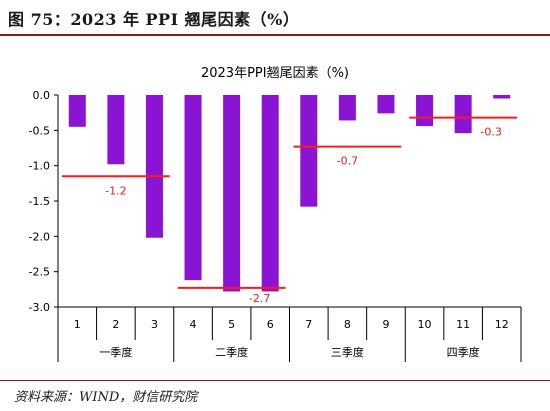 The width and height of the screenshot is (550, 411). What do you see at coordinates (154, 19) in the screenshot?
I see `figure-title: 图 75：2023 年 PPI 翘尾因素（%）` at bounding box center [154, 19].